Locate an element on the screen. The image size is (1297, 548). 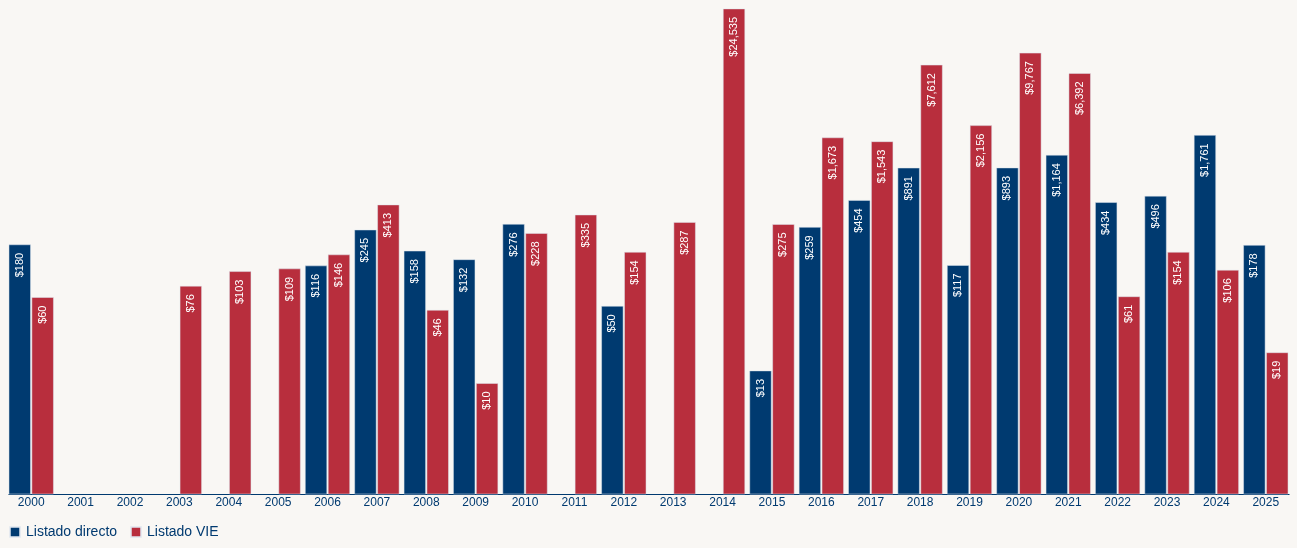
x-tick-label: 2015 is located at coordinates (772, 501).